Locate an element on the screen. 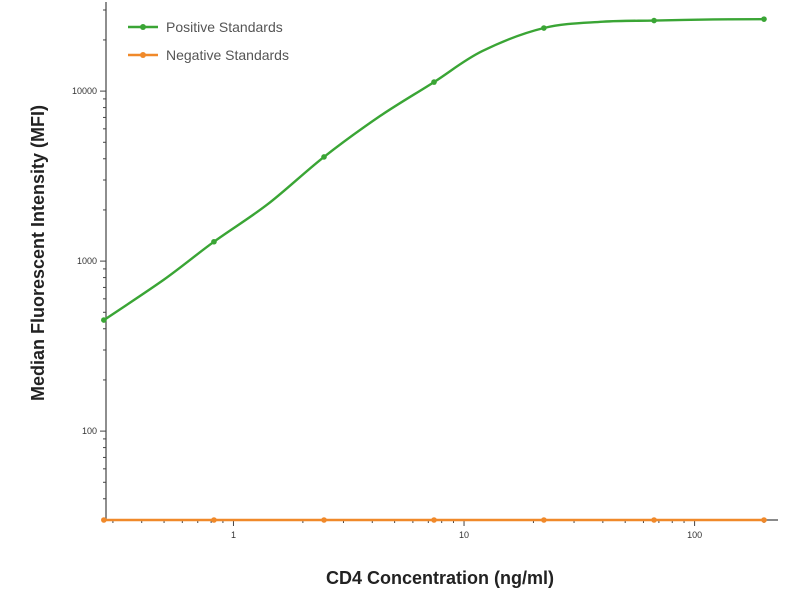 This screenshot has height=600, width=800. series-negative-standards is located at coordinates (434, 520).